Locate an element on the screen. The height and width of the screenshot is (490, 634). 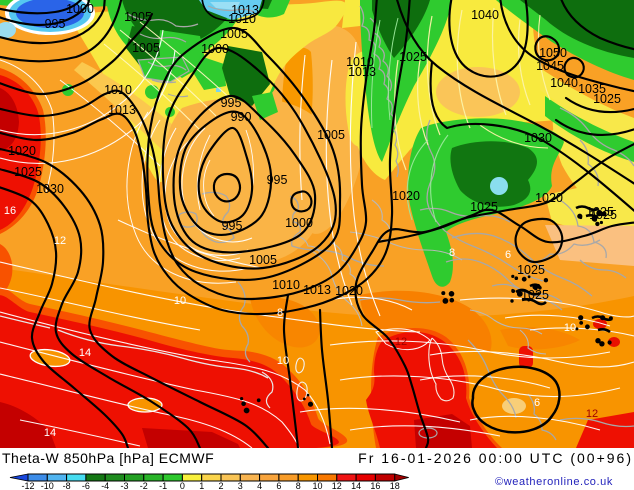
svg-text: -6 is located at coordinates (86, 485).